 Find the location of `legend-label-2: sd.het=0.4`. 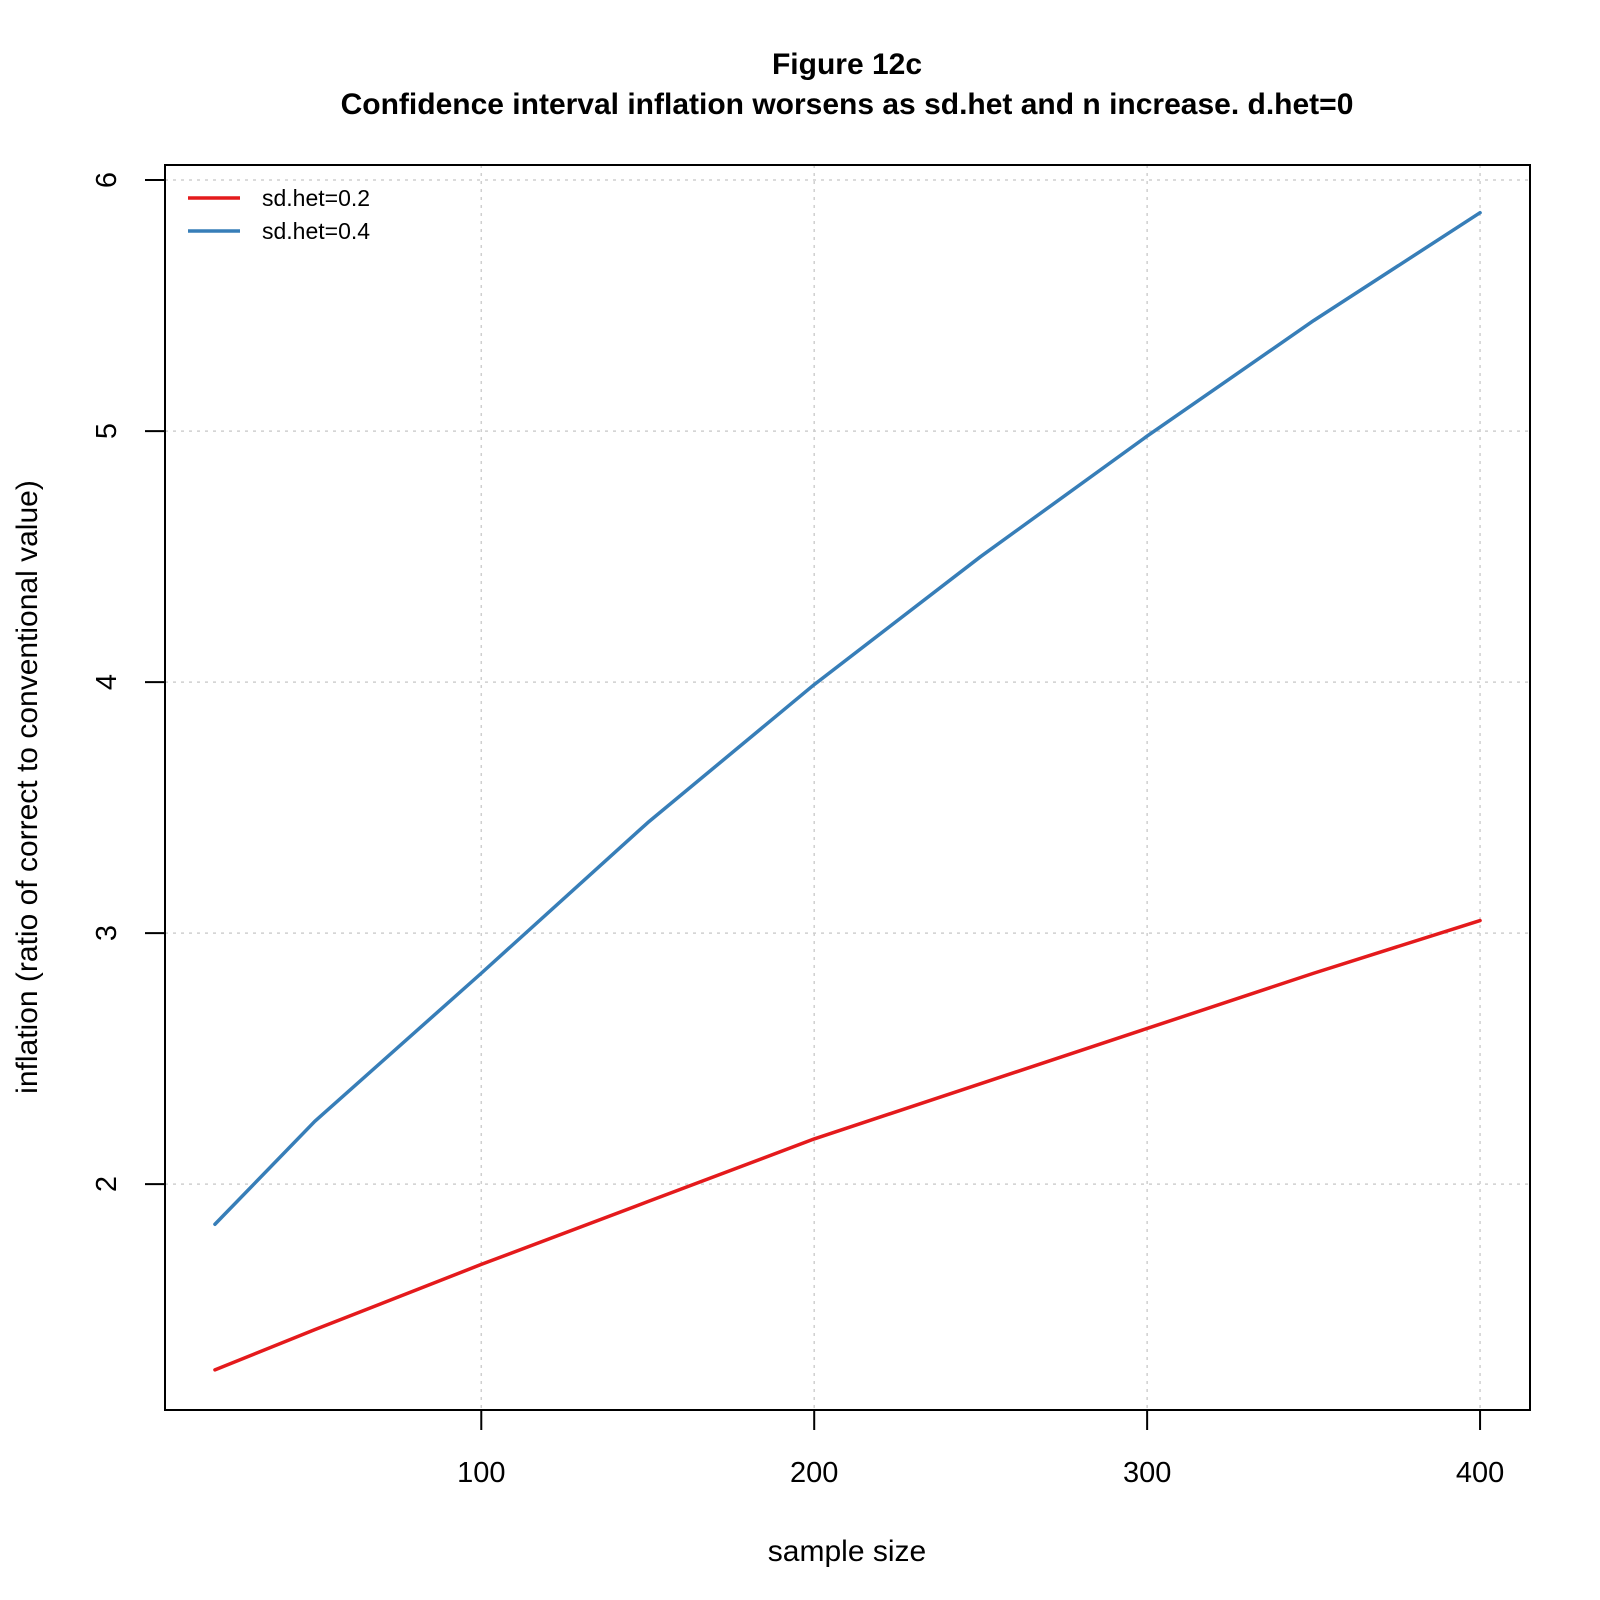

legend-label-2: sd.het=0.4 is located at coordinates (316, 231).